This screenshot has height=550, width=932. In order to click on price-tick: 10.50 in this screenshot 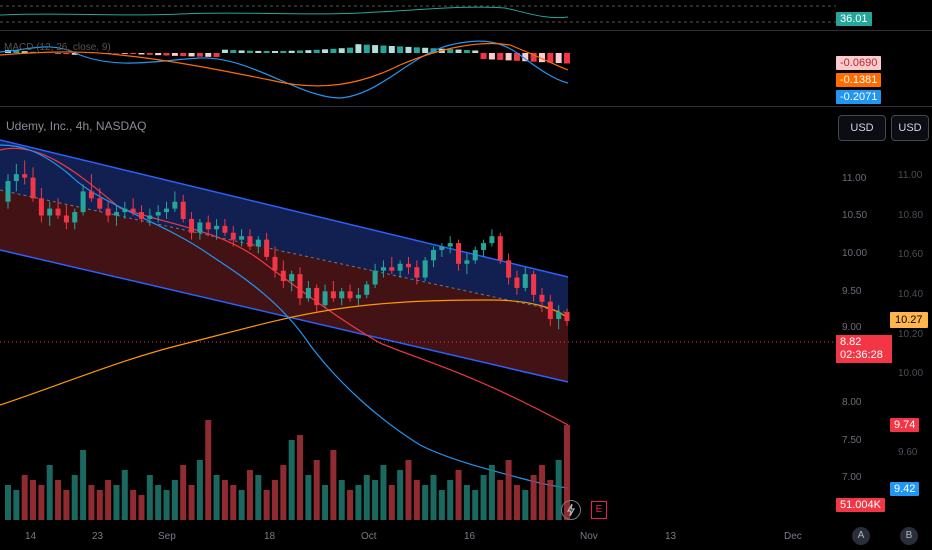, I will do `click(855, 215)`.